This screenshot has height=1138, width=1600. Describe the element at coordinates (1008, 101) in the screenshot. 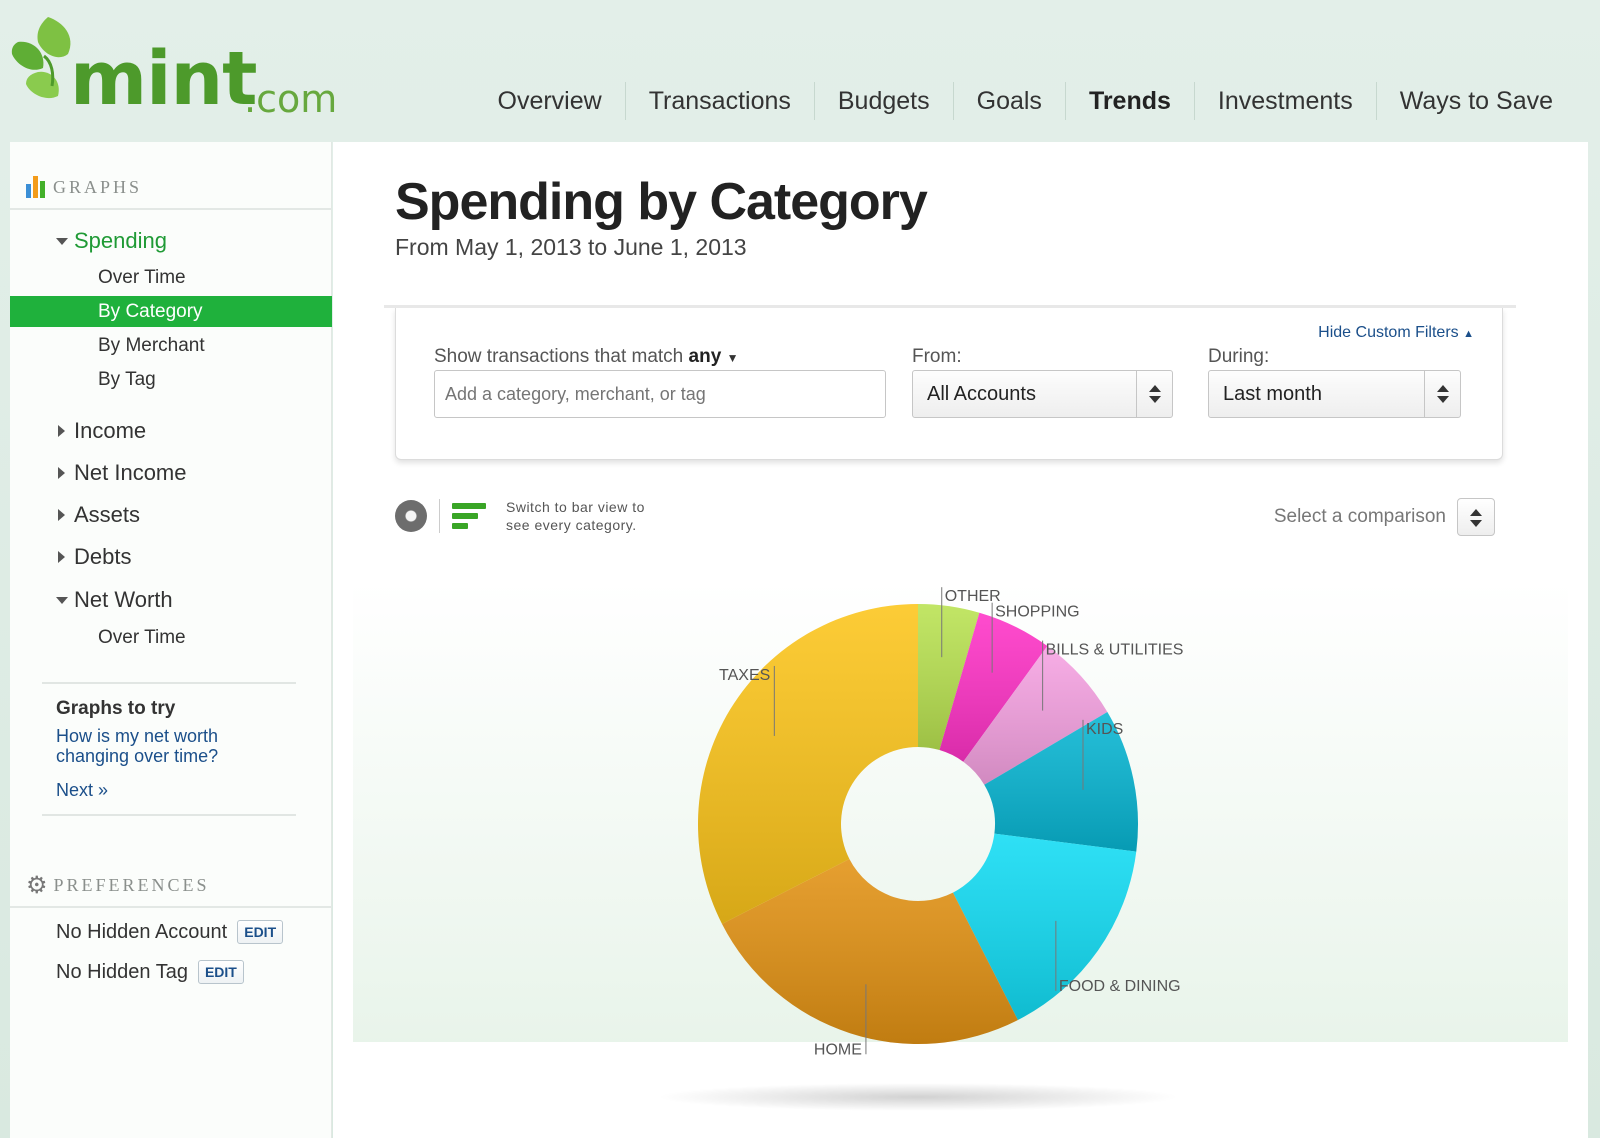

I see `nav-goals: Goals` at that location.